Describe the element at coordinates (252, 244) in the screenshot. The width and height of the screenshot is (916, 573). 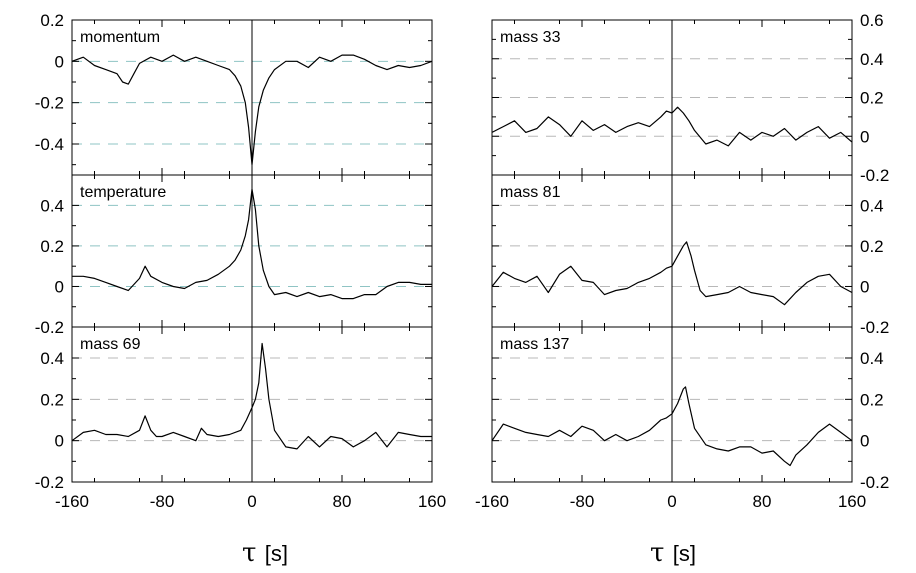
I see `series-line-temperature` at that location.